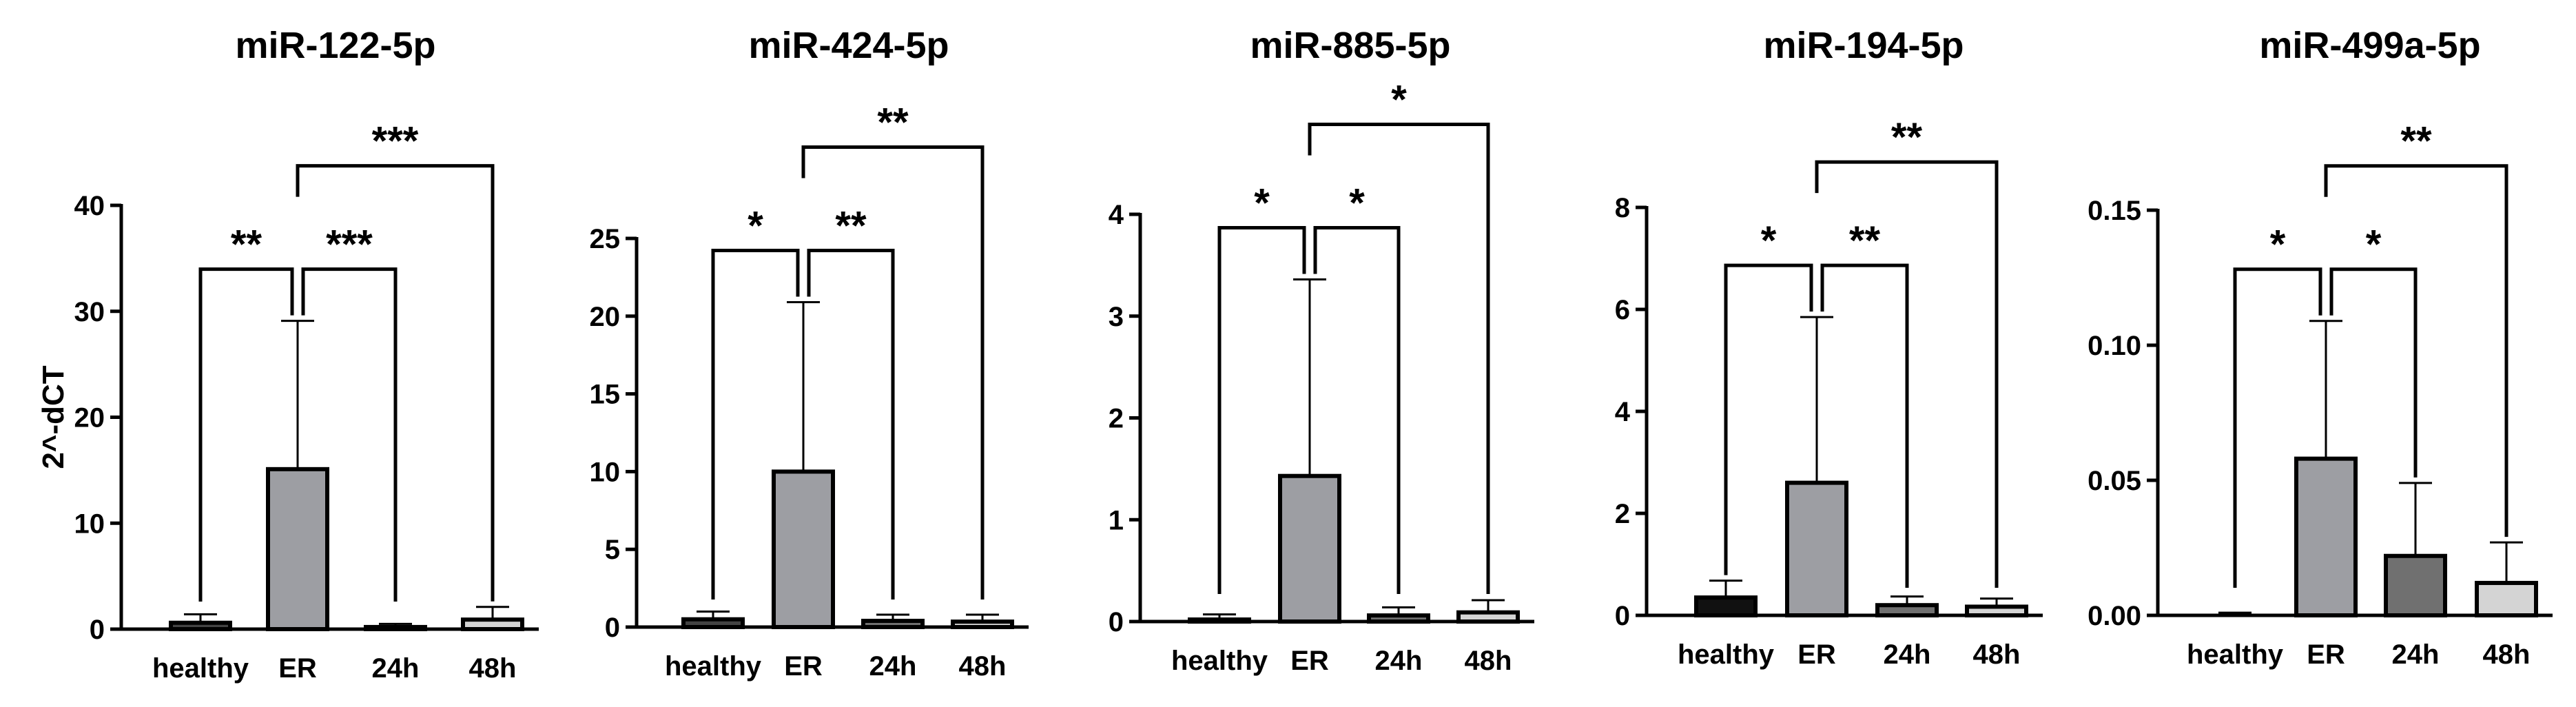  Describe the element at coordinates (2114, 211) in the screenshot. I see `y-tick-label: 0.15` at that location.